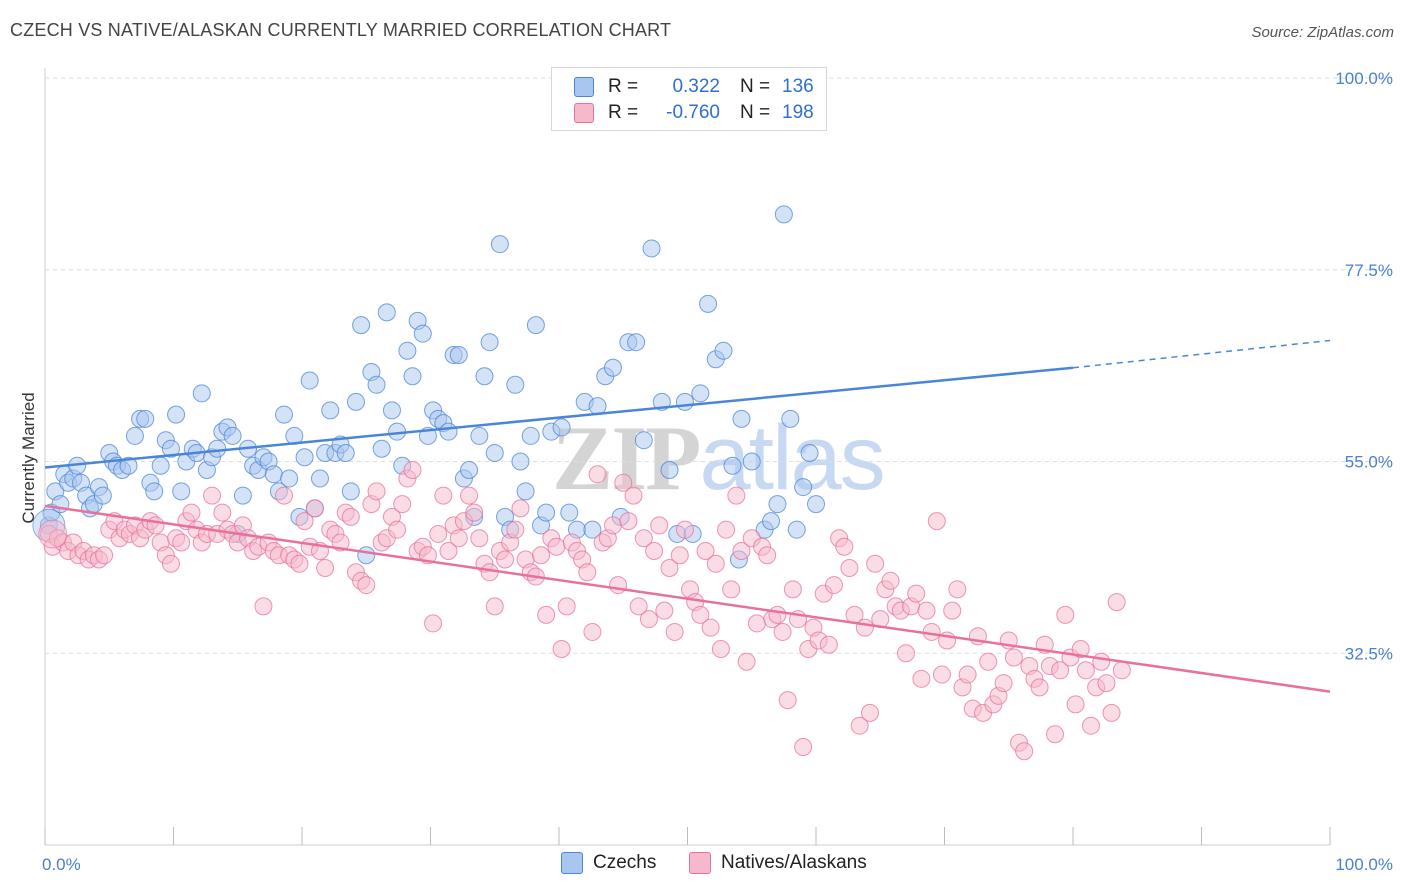  I want to click on r-value: -0.760, so click(693, 112).